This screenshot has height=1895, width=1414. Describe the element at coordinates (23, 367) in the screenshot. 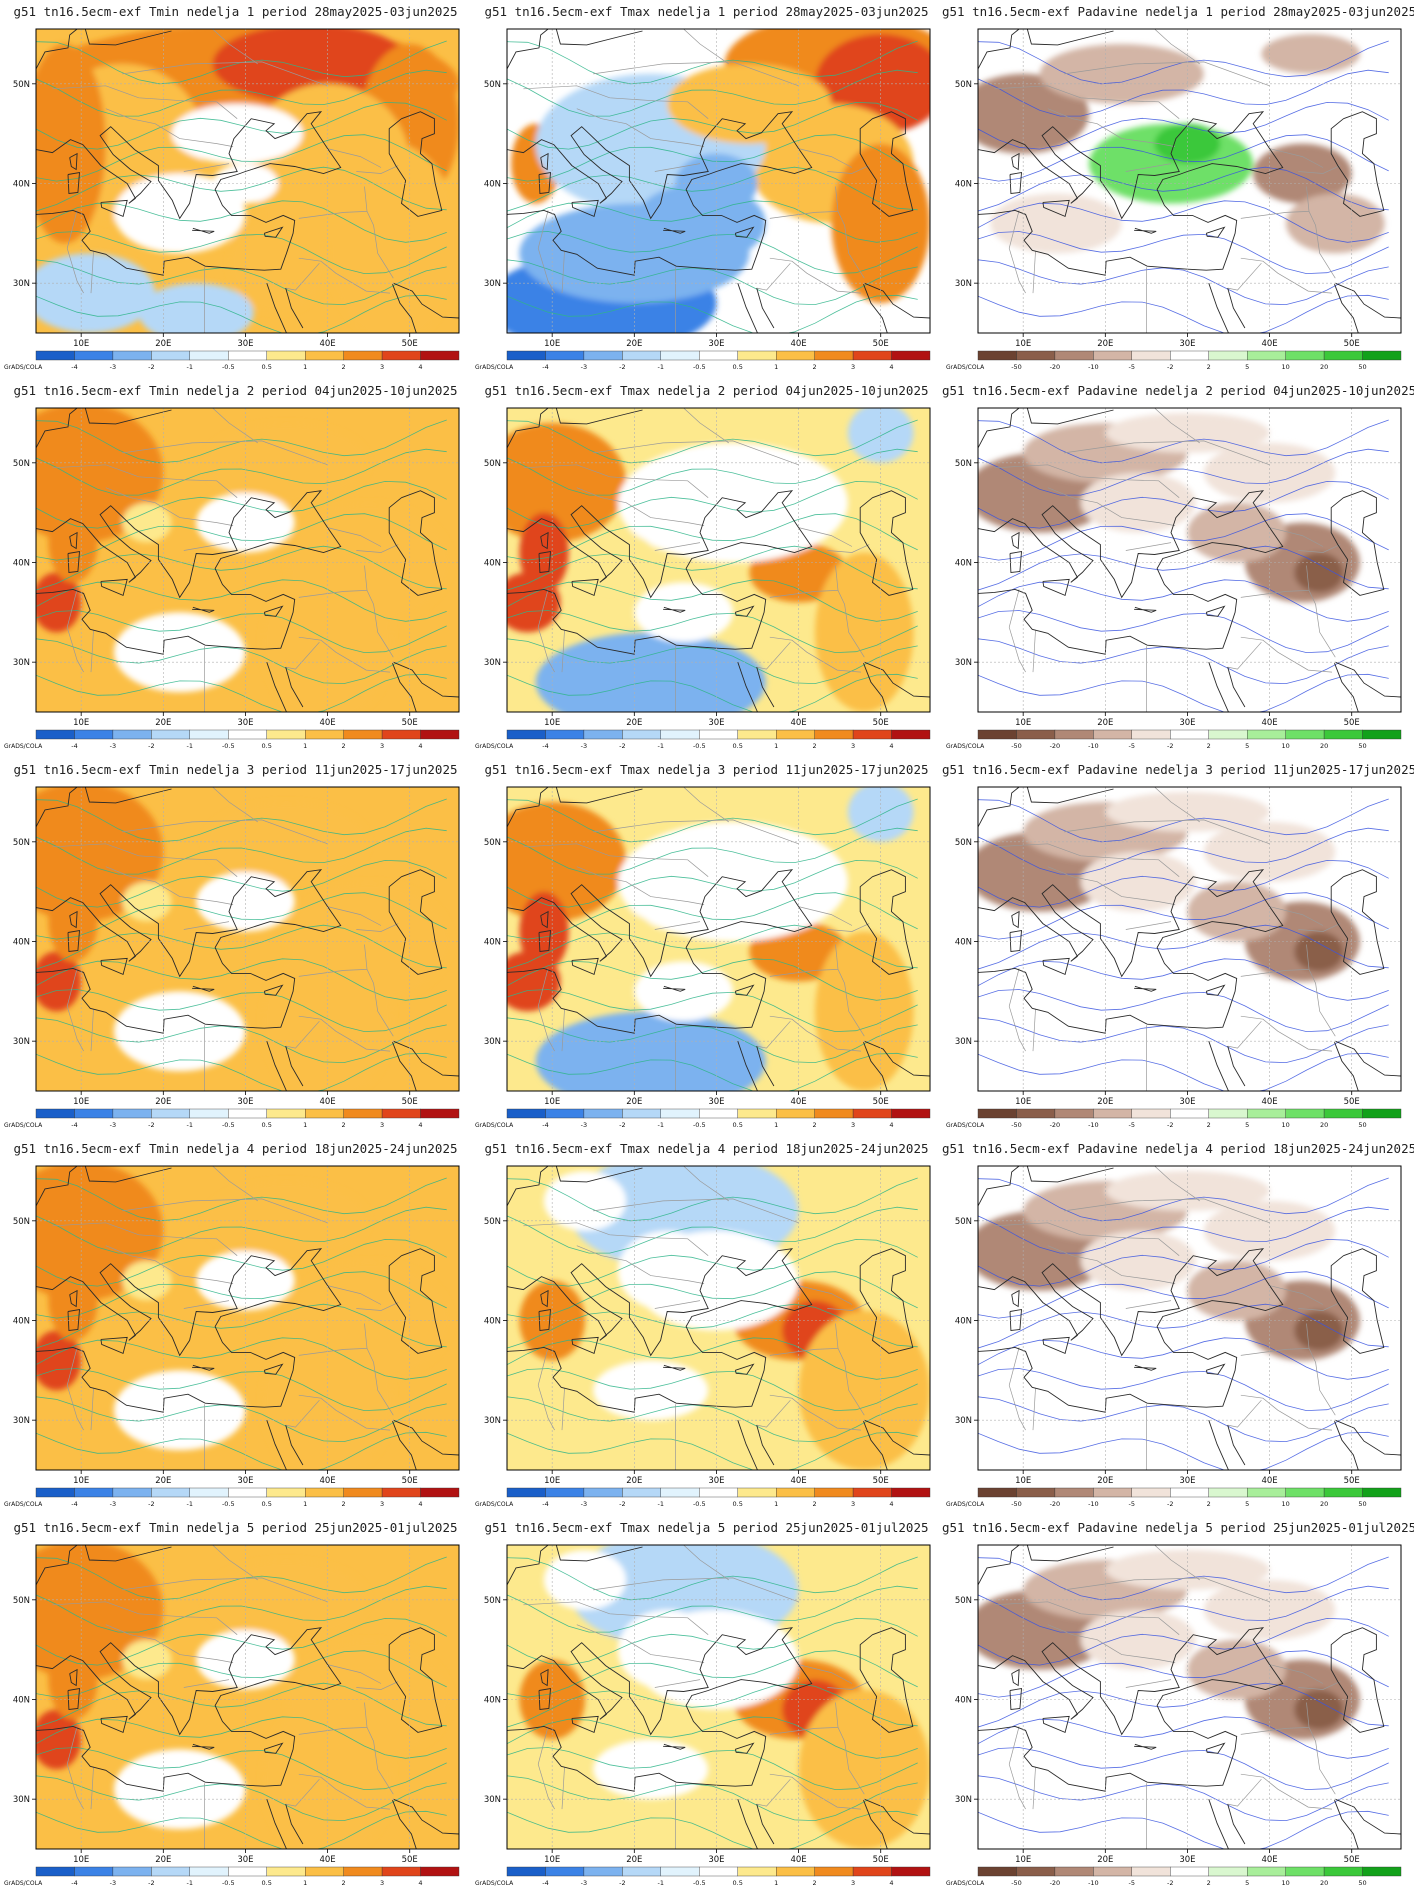

I see `grads-credit: GrADS/COLA` at that location.